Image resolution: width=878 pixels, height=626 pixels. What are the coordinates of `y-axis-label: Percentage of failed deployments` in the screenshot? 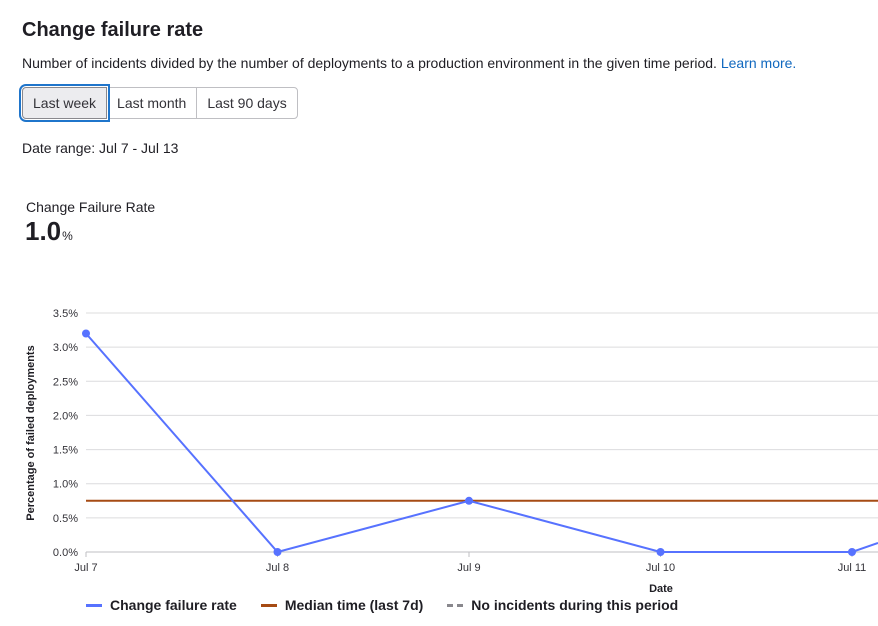 It's located at (31, 432).